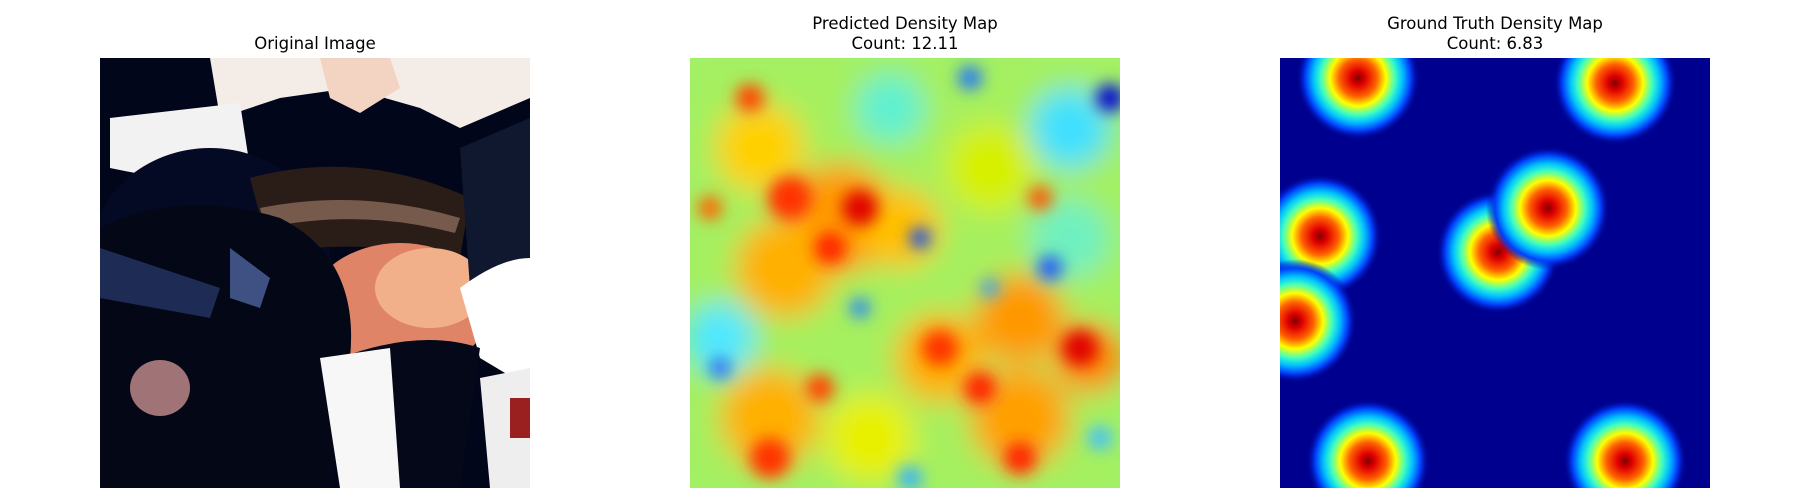 This screenshot has height=500, width=1800. What do you see at coordinates (1495, 23) in the screenshot?
I see `panel-title: Ground Truth Density Map` at bounding box center [1495, 23].